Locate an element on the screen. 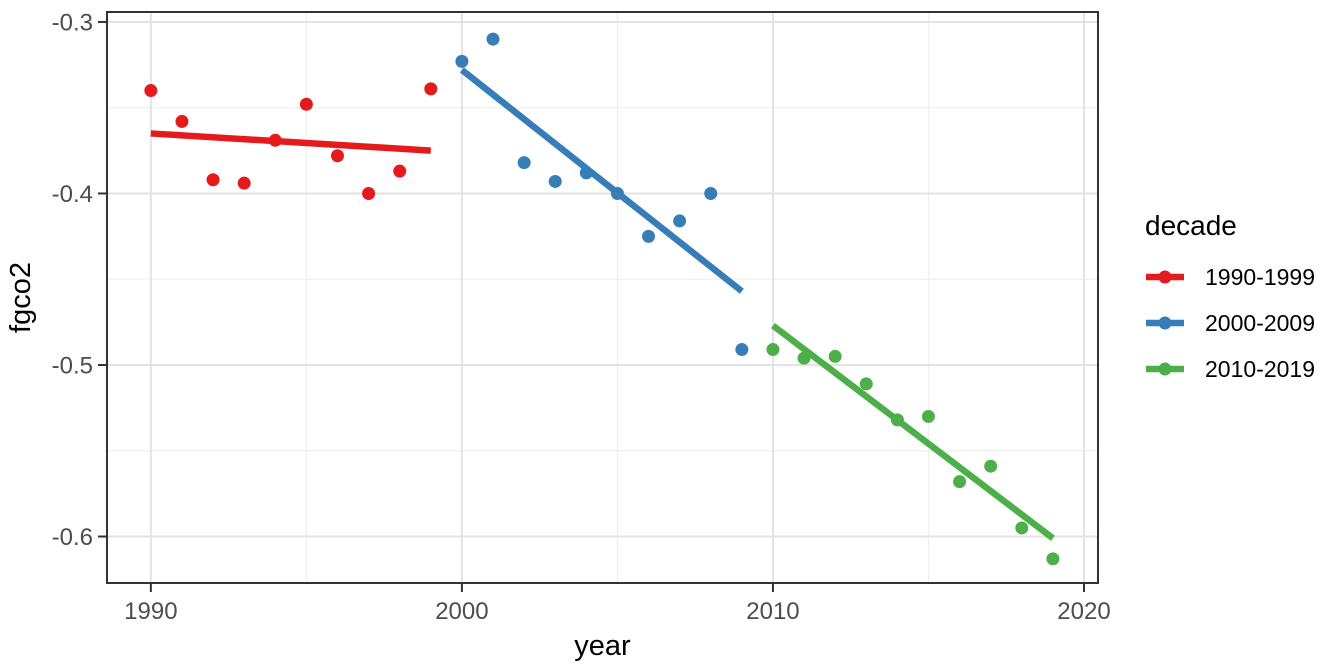 Image resolution: width=1344 pixels, height=672 pixels. x-tick-label: 2000 is located at coordinates (461, 611).